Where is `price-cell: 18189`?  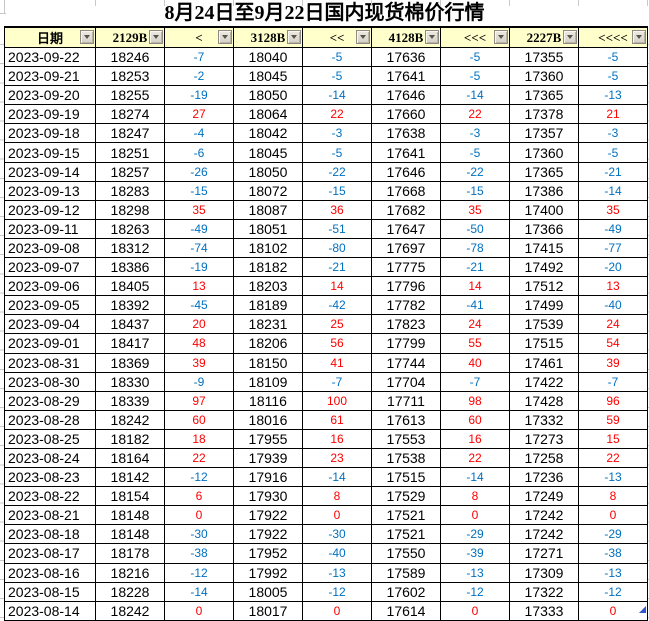
price-cell: 18189 is located at coordinates (268, 305).